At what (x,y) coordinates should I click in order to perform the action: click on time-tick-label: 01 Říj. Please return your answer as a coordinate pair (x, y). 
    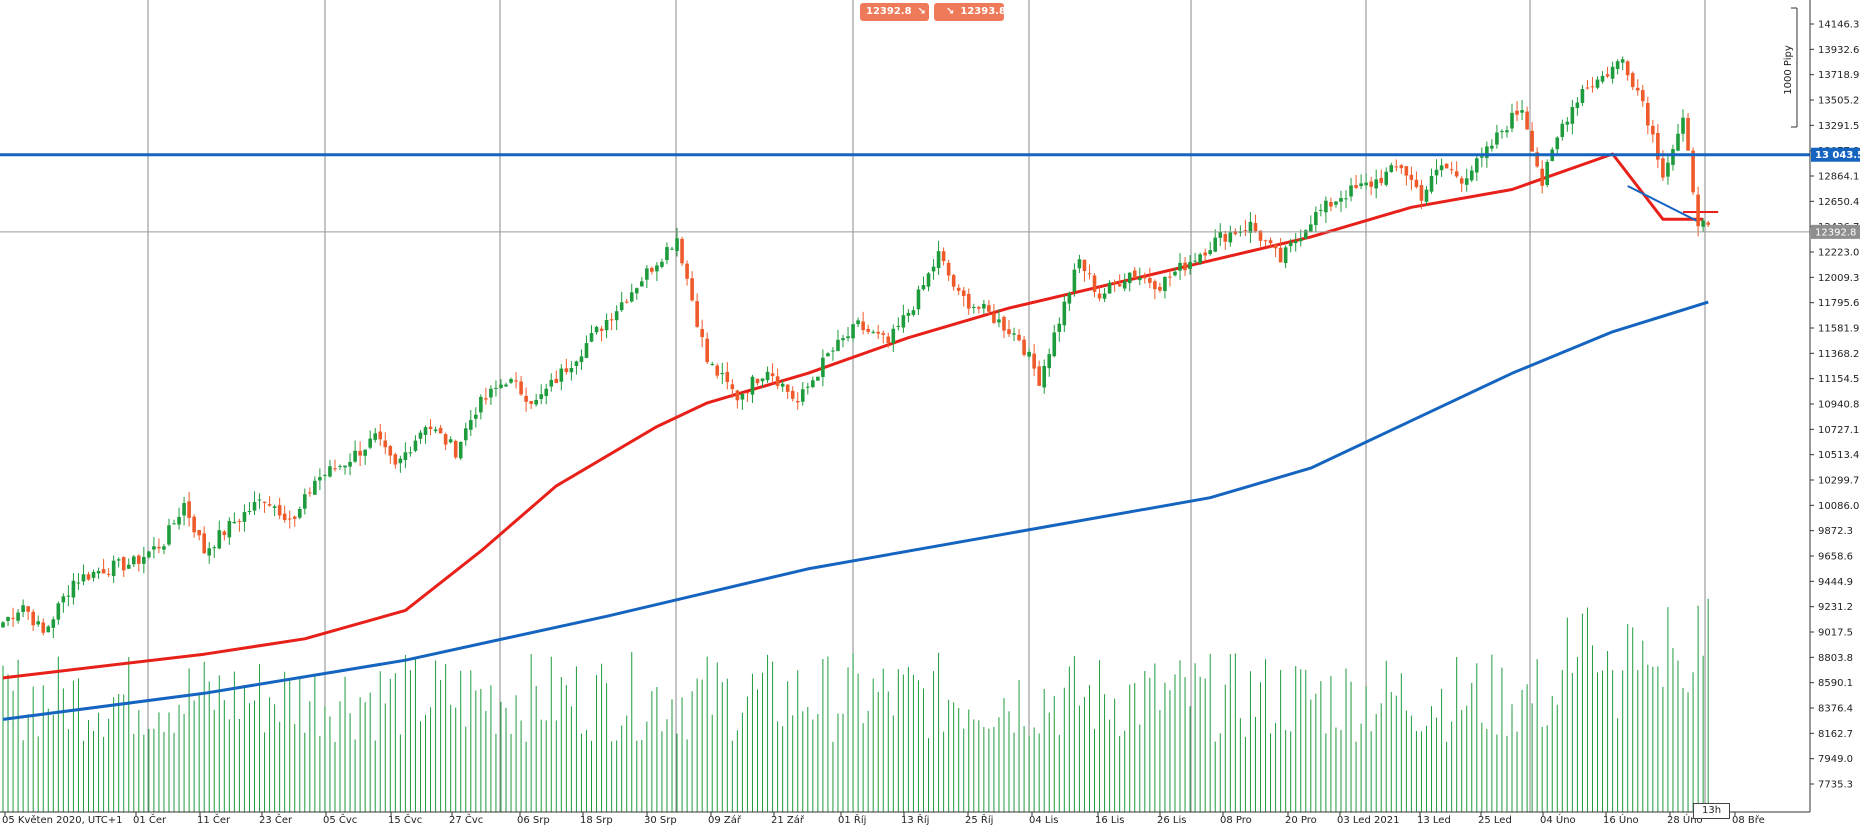
    Looking at the image, I should click on (852, 819).